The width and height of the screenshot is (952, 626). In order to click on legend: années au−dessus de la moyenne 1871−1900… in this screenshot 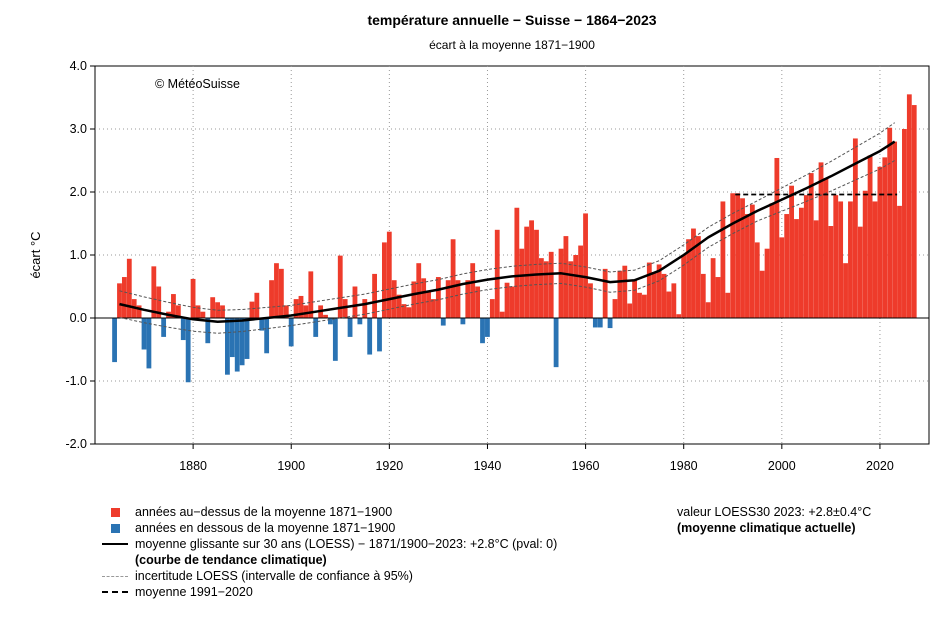, I will do `click(326, 552)`.